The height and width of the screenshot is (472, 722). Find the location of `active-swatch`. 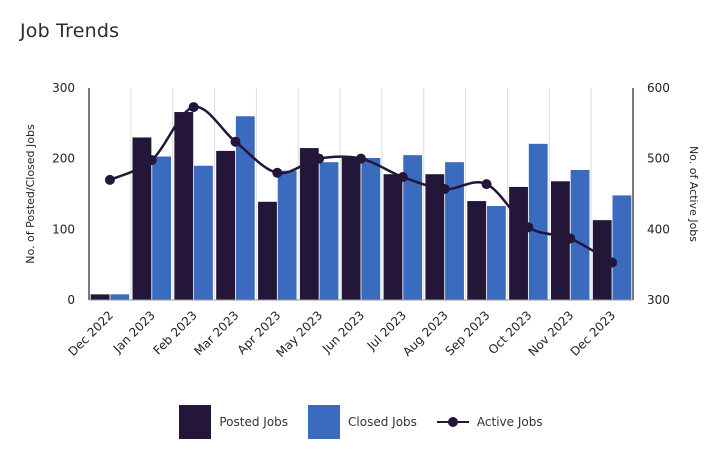

active-swatch is located at coordinates (452, 422).